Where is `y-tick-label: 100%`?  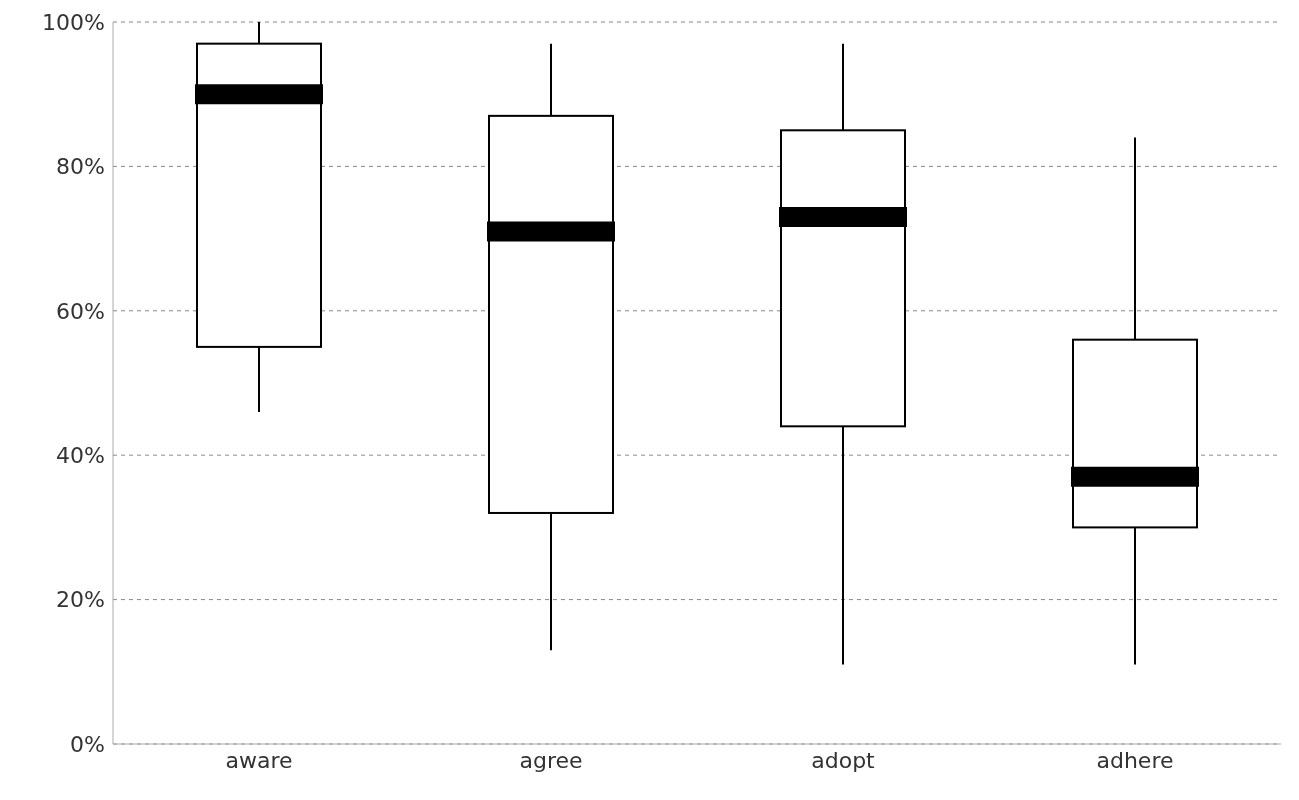 y-tick-label: 100% is located at coordinates (73, 22).